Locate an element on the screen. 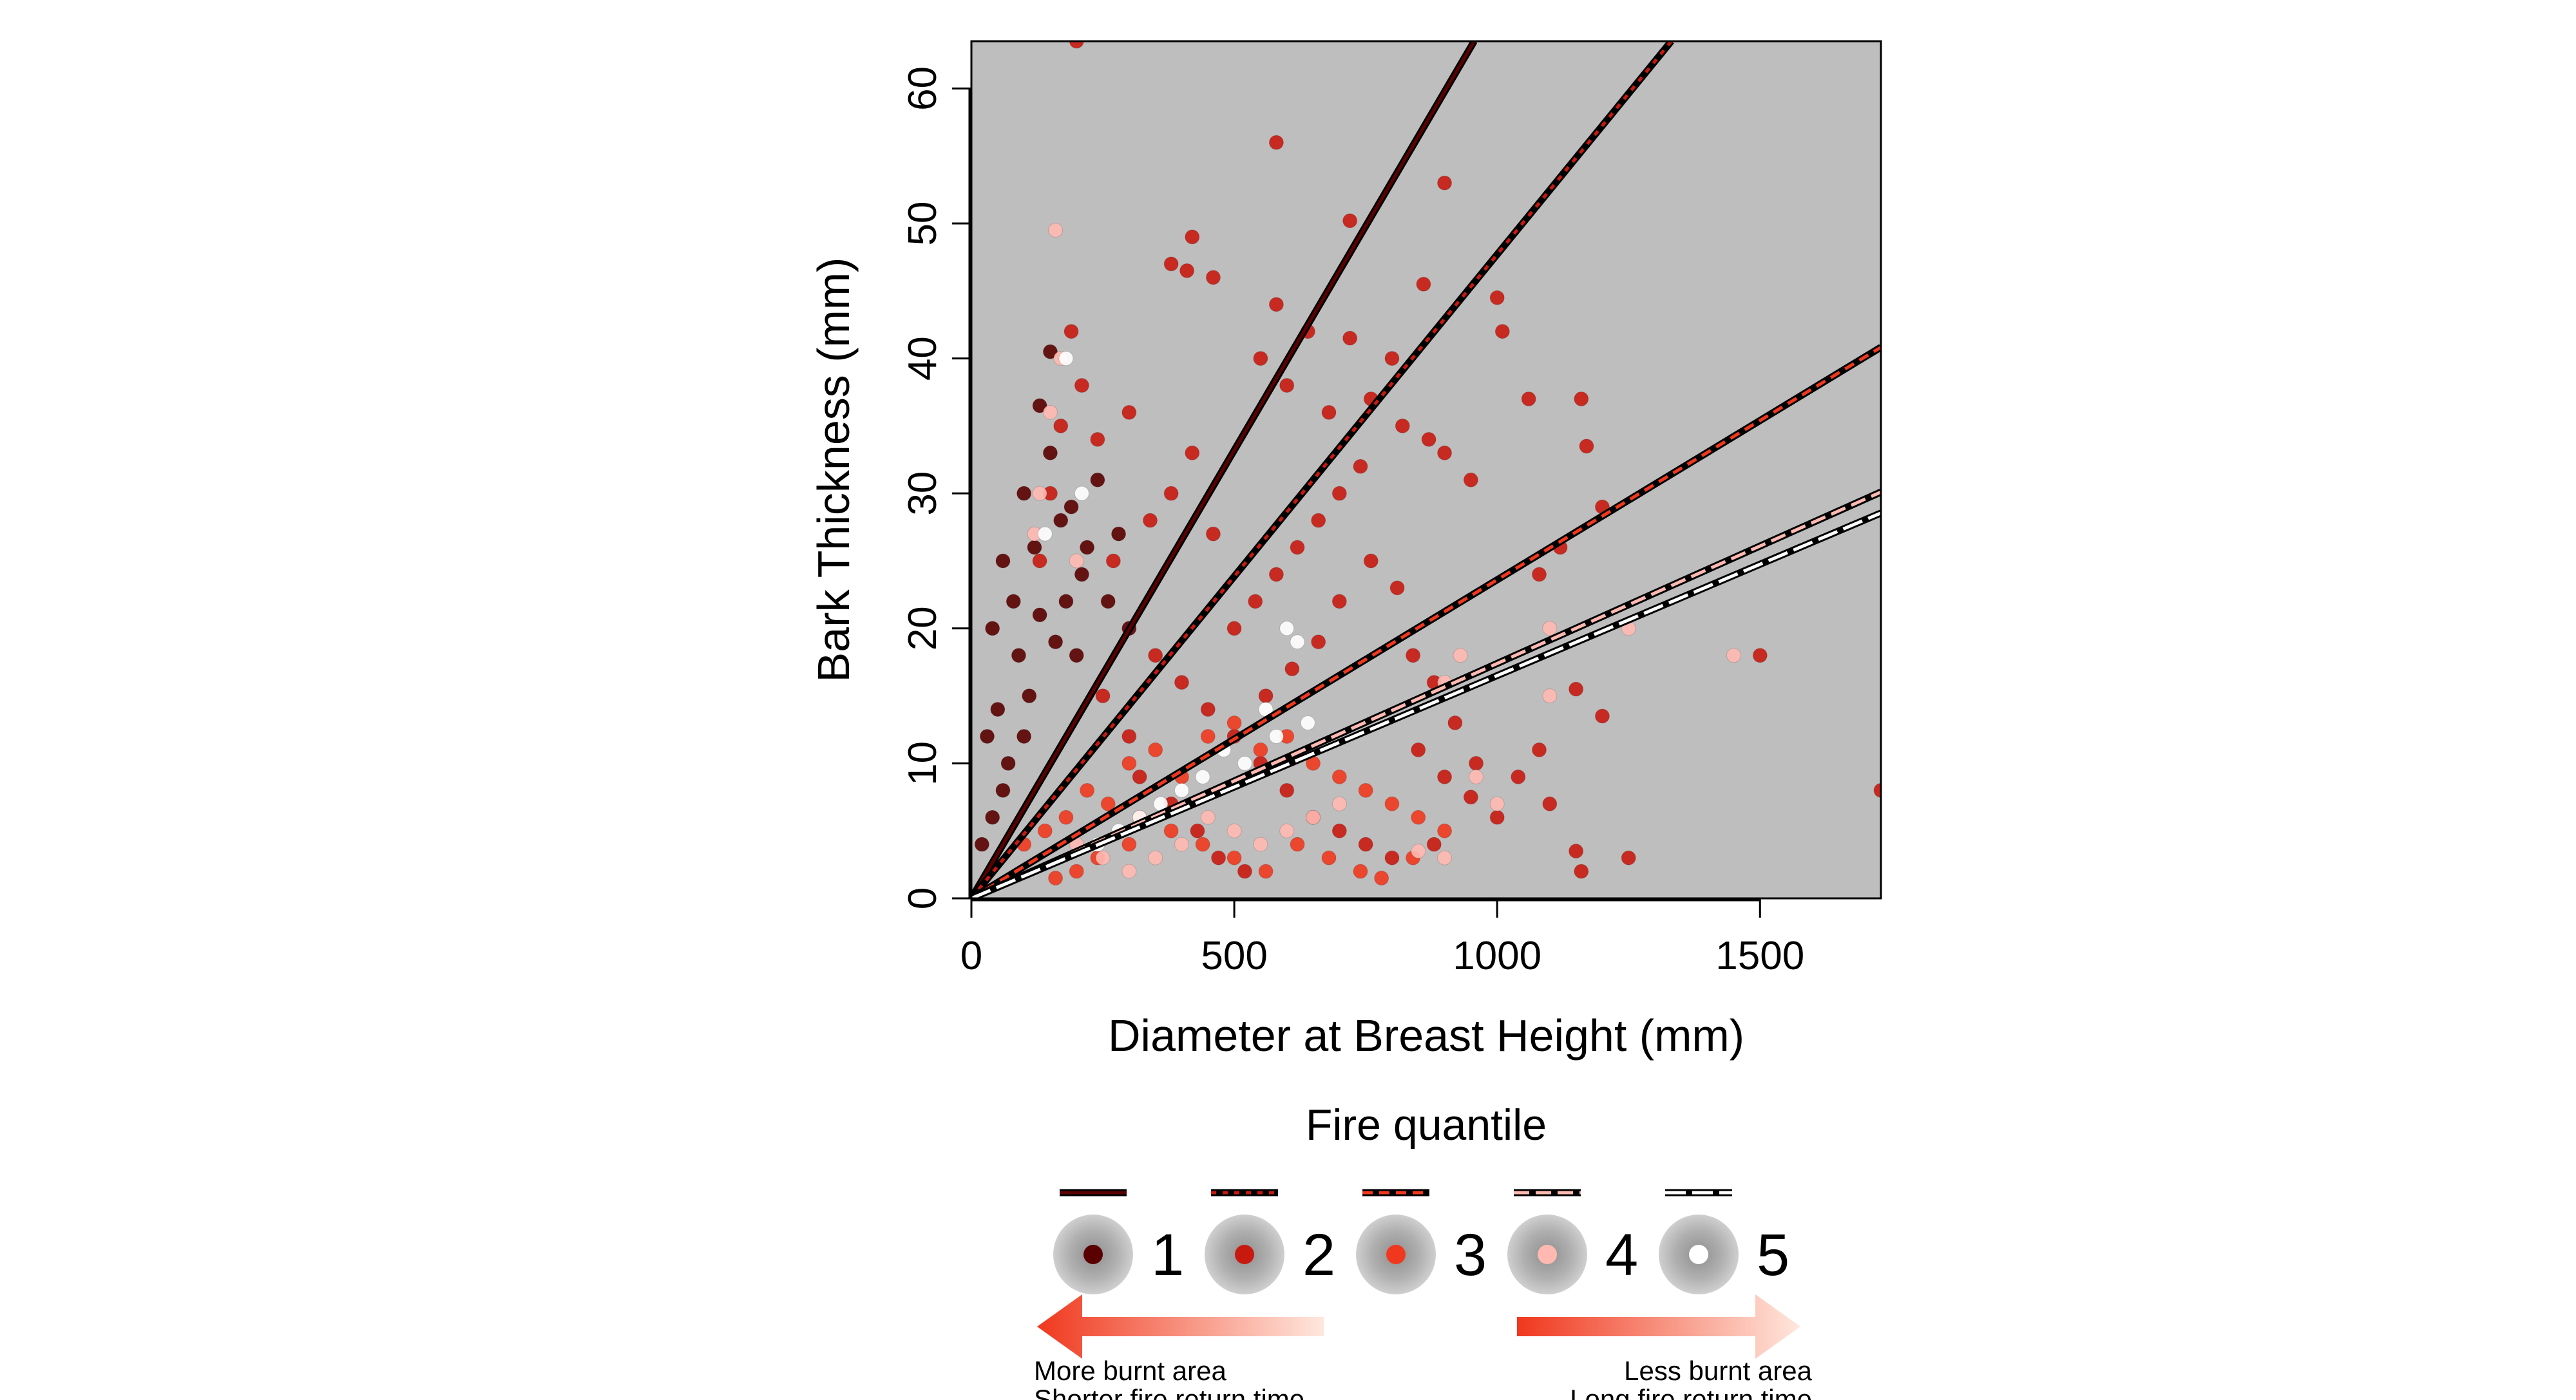 This screenshot has height=1400, width=2576. y-axis: 0 10 20 30 40 50 60 is located at coordinates (936, 488).